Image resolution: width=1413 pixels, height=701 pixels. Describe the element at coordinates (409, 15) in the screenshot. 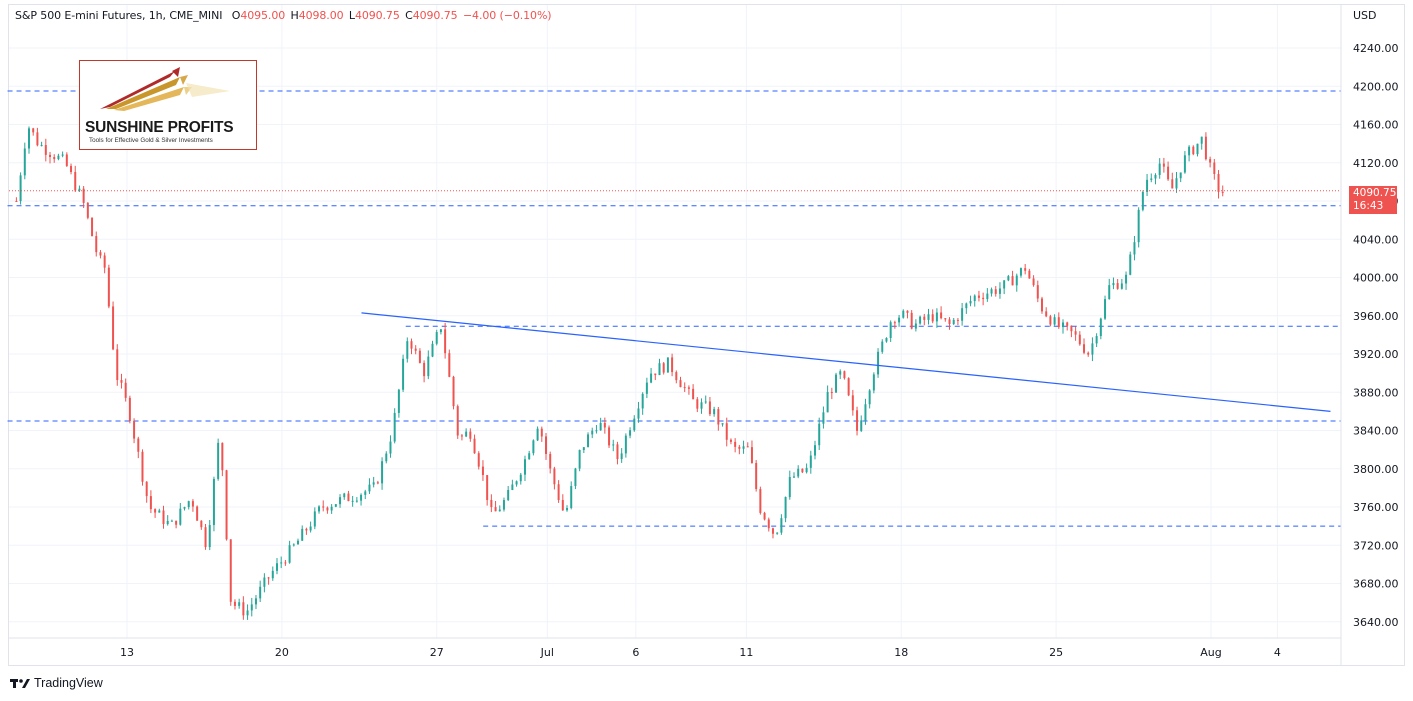

I see `close-label: C` at that location.